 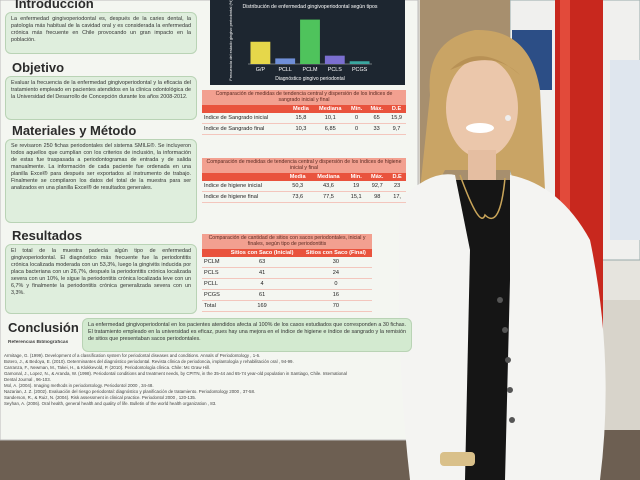 What do you see at coordinates (285, 70) in the screenshot?
I see `x-tick-label: PCLL` at bounding box center [285, 70].